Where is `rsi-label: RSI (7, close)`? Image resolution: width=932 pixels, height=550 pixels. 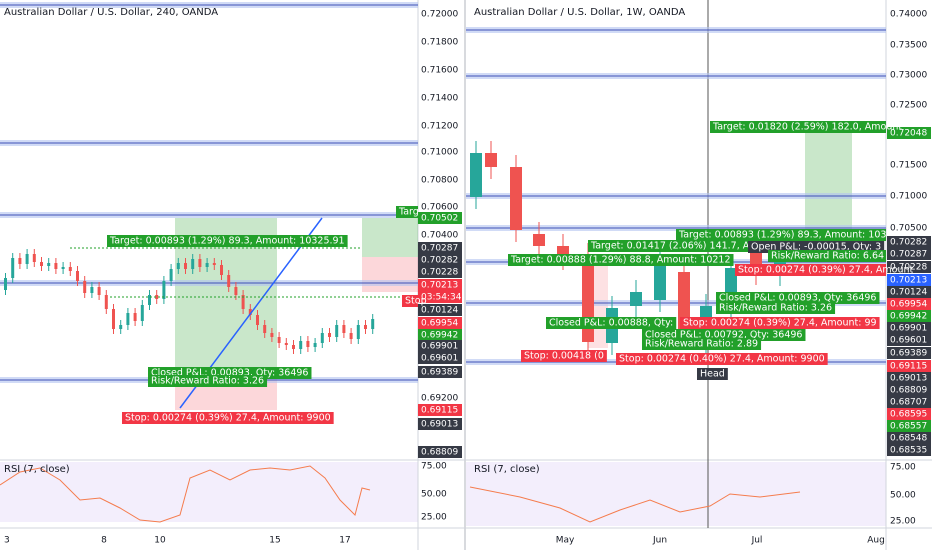
rsi-label: RSI (7, close) is located at coordinates (37, 469).